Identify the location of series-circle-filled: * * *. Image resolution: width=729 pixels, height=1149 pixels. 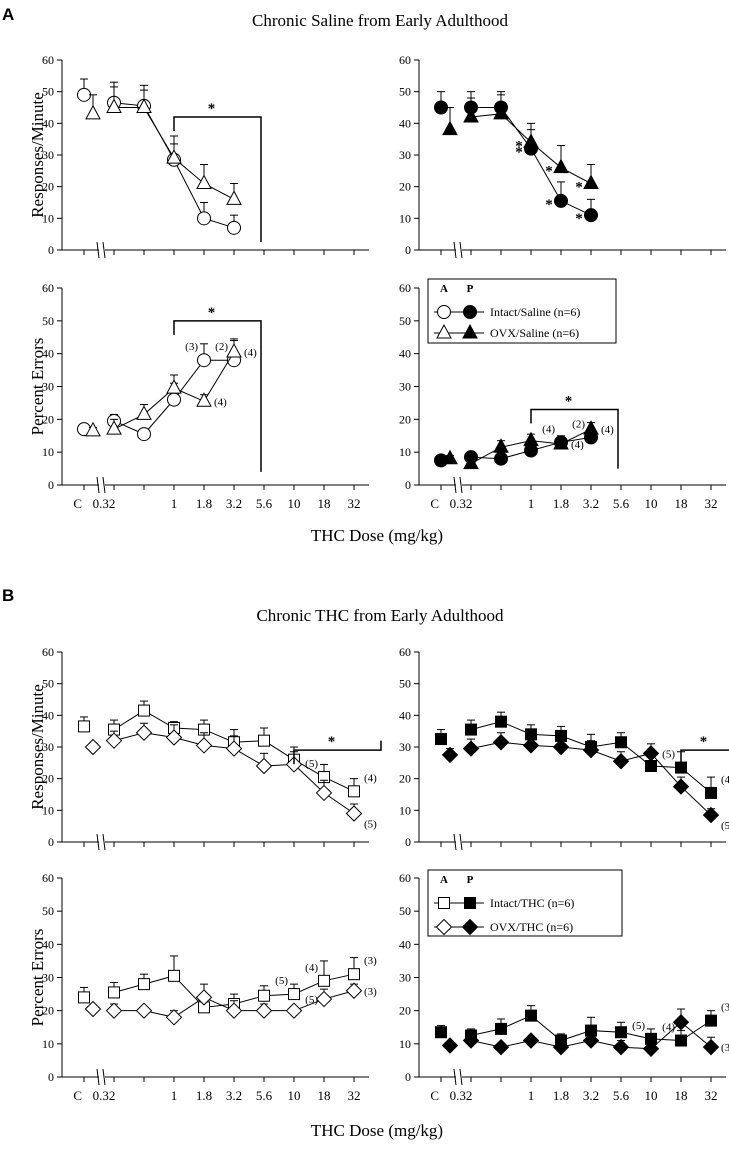
(516, 159).